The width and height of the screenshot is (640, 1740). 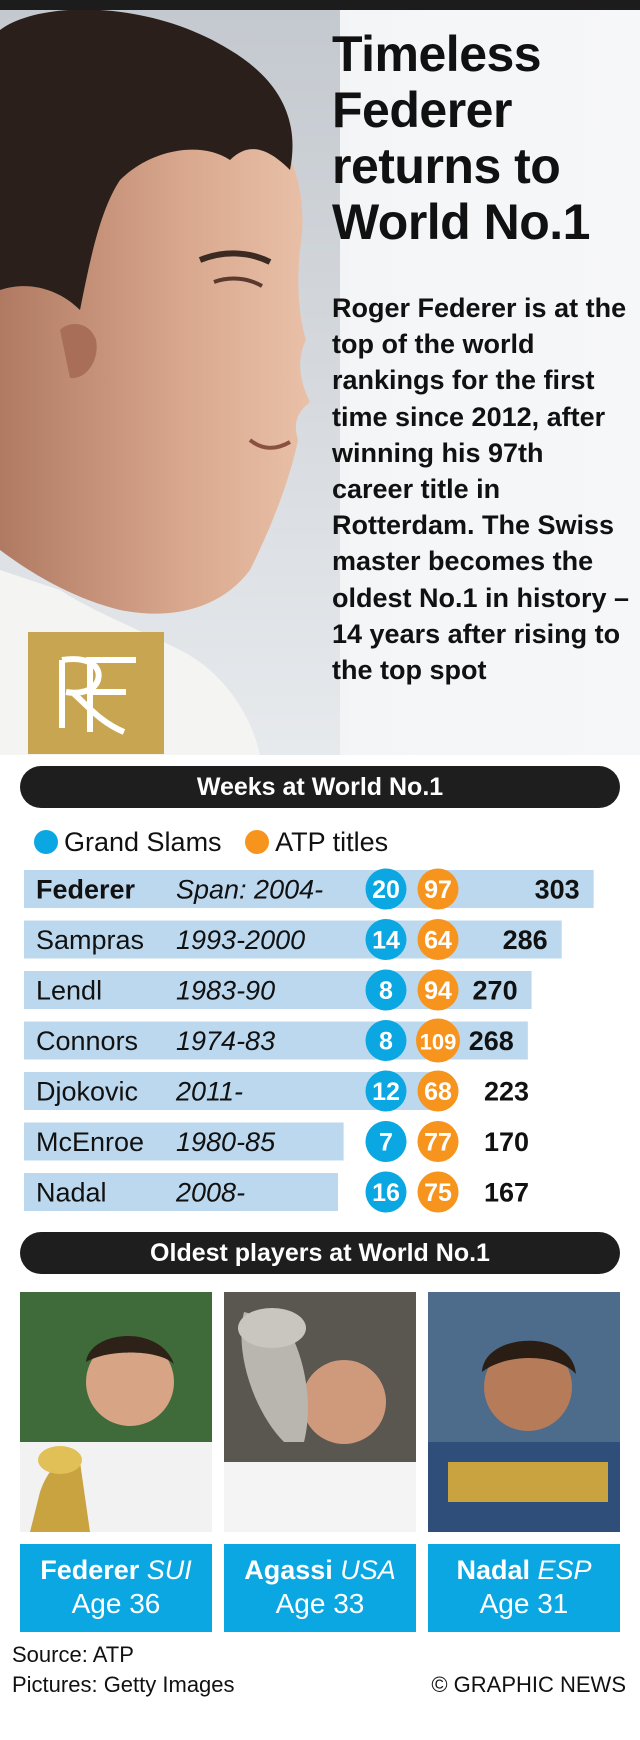 I want to click on legend-swatch-grand-slams, so click(x=46, y=842).